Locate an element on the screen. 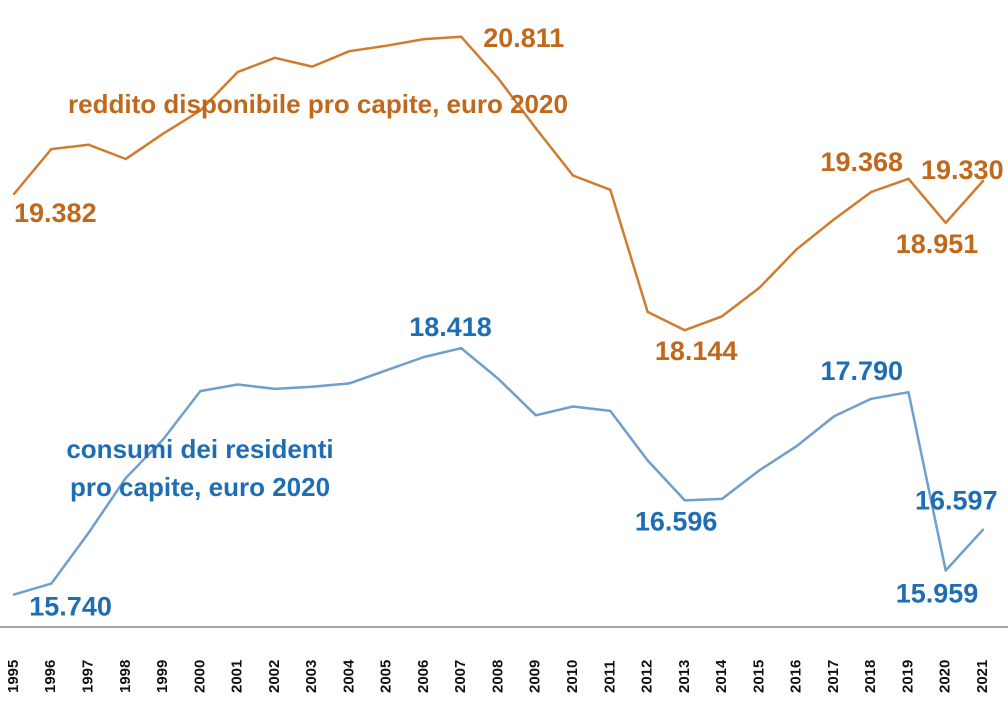 This screenshot has width=1008, height=701. data-point-1-2003 is located at coordinates (312, 386).